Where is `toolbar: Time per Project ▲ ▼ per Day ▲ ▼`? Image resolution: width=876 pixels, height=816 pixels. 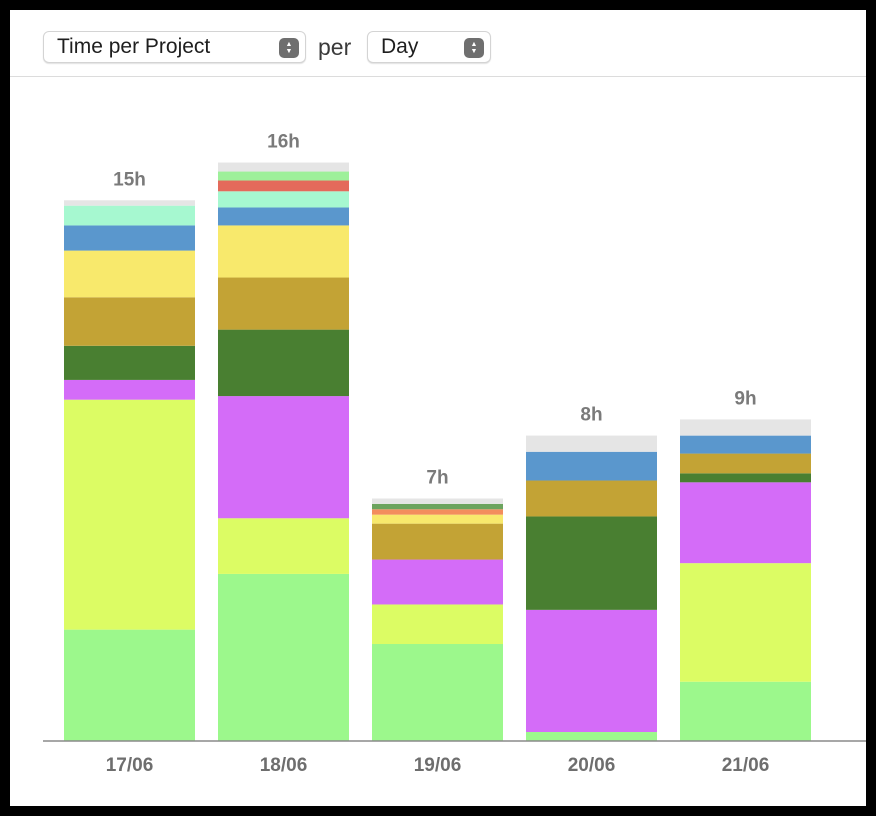 toolbar: Time per Project ▲ ▼ per Day ▲ ▼ is located at coordinates (438, 43).